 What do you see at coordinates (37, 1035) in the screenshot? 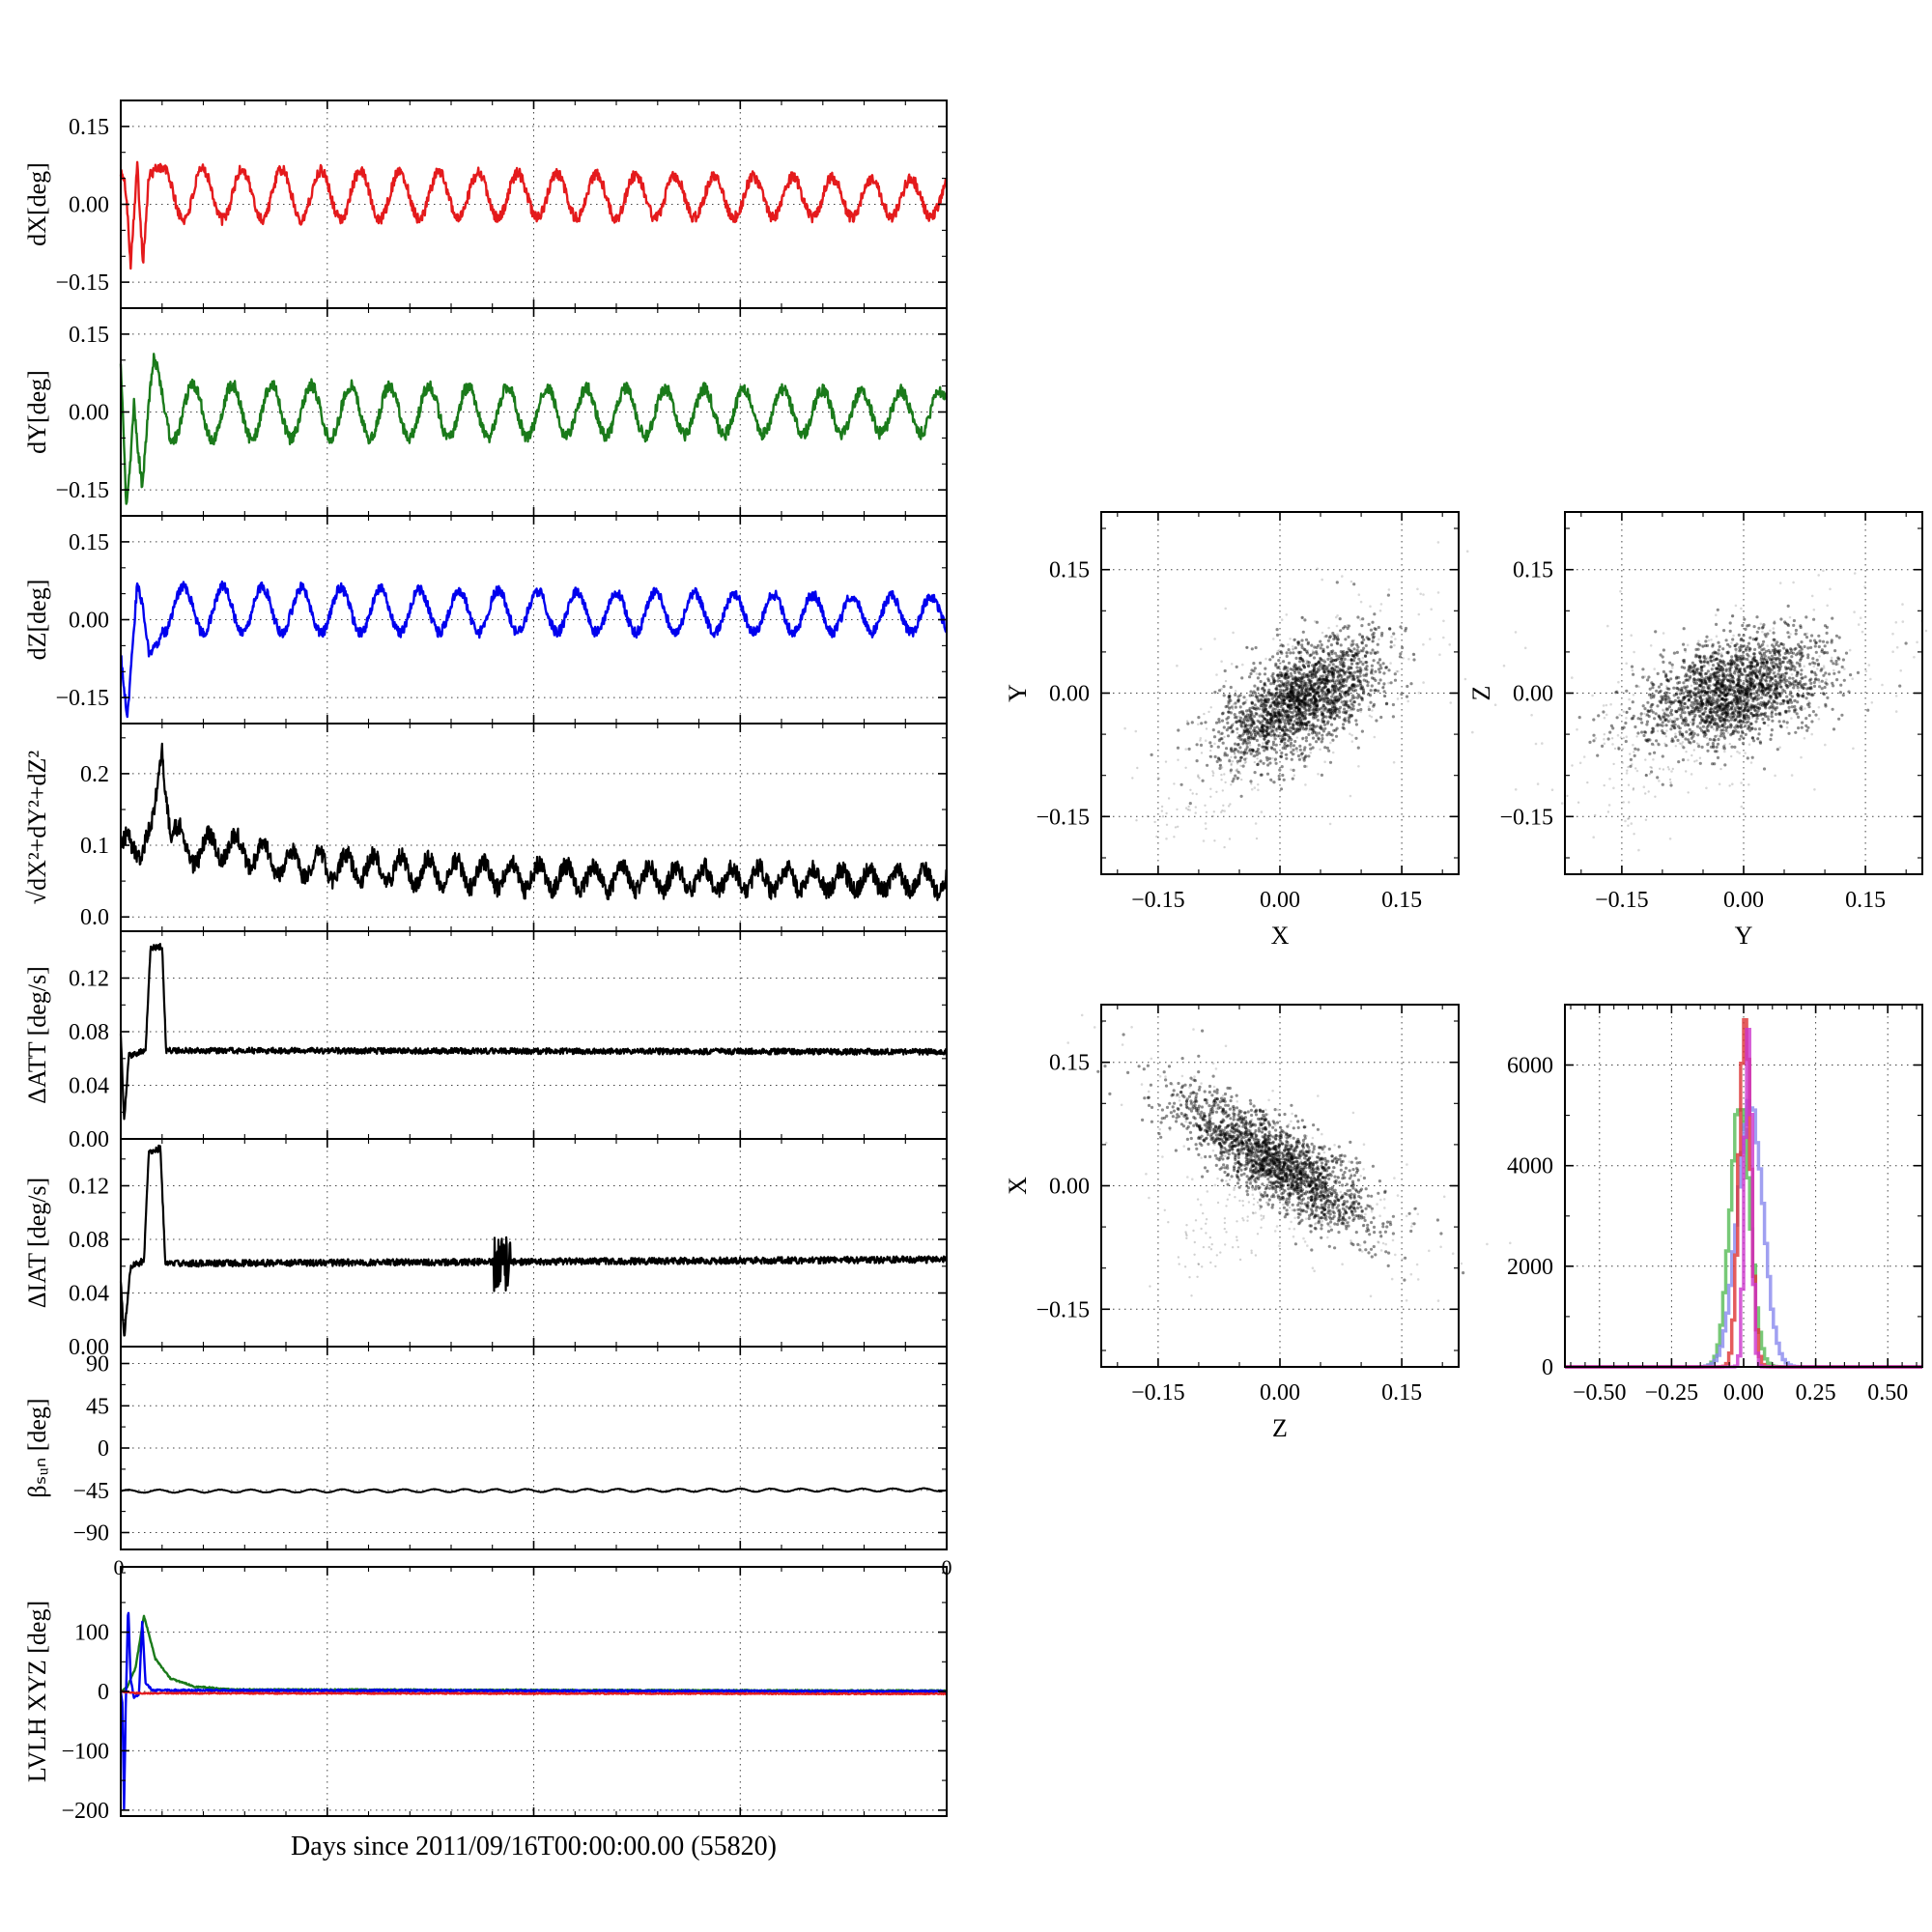
I see `svg-text: ΔATT [deg/s]` at bounding box center [37, 1035].